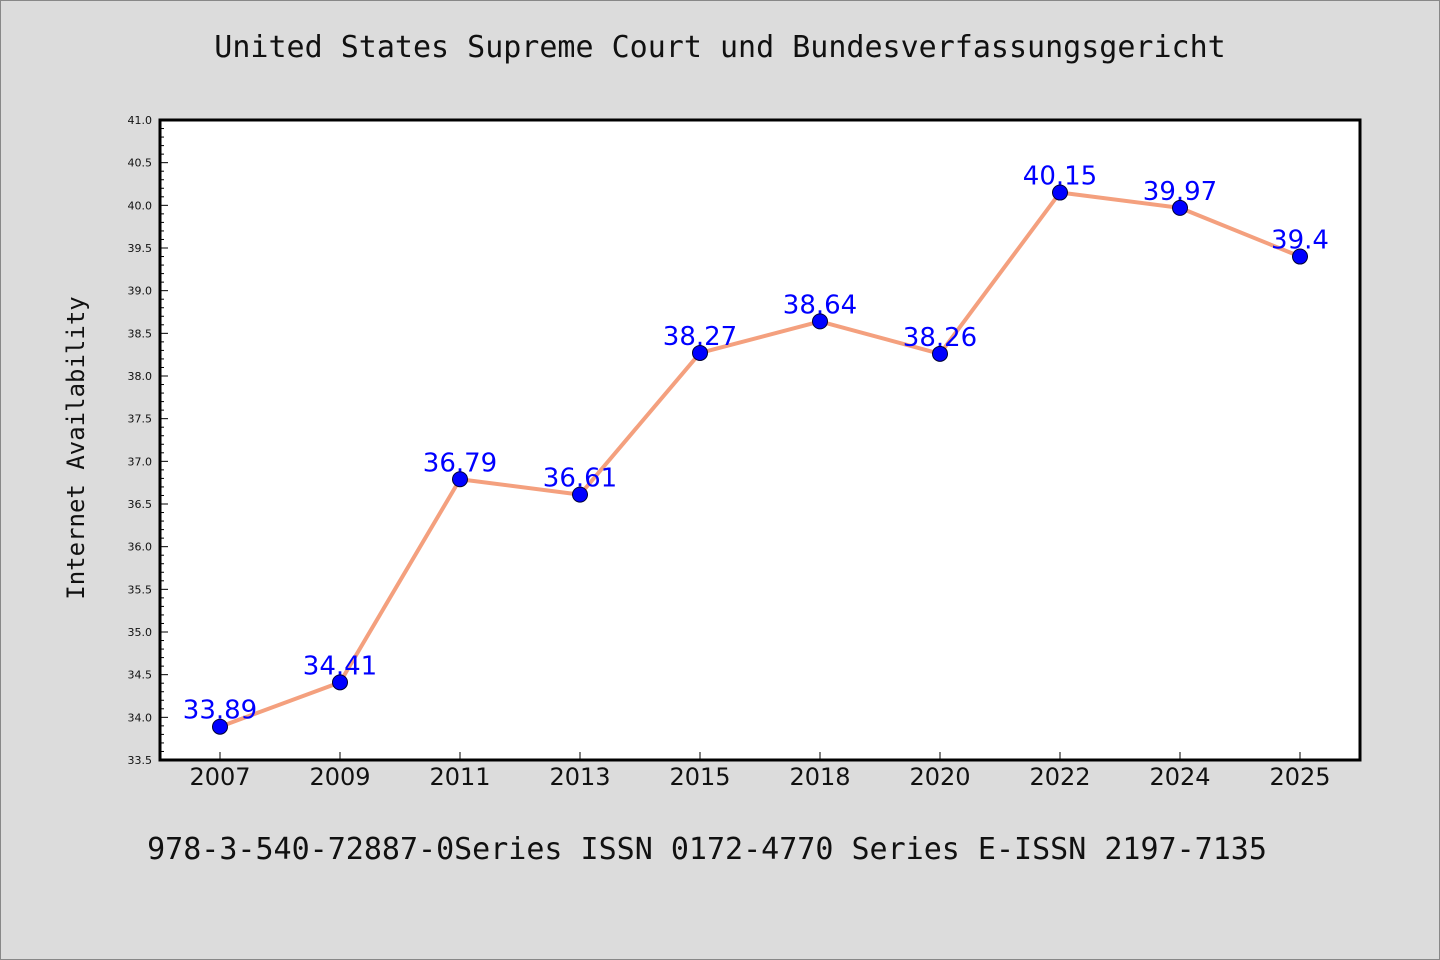 Image resolution: width=1440 pixels, height=960 pixels. I want to click on y-tick-label: 36.5, so click(140, 504).